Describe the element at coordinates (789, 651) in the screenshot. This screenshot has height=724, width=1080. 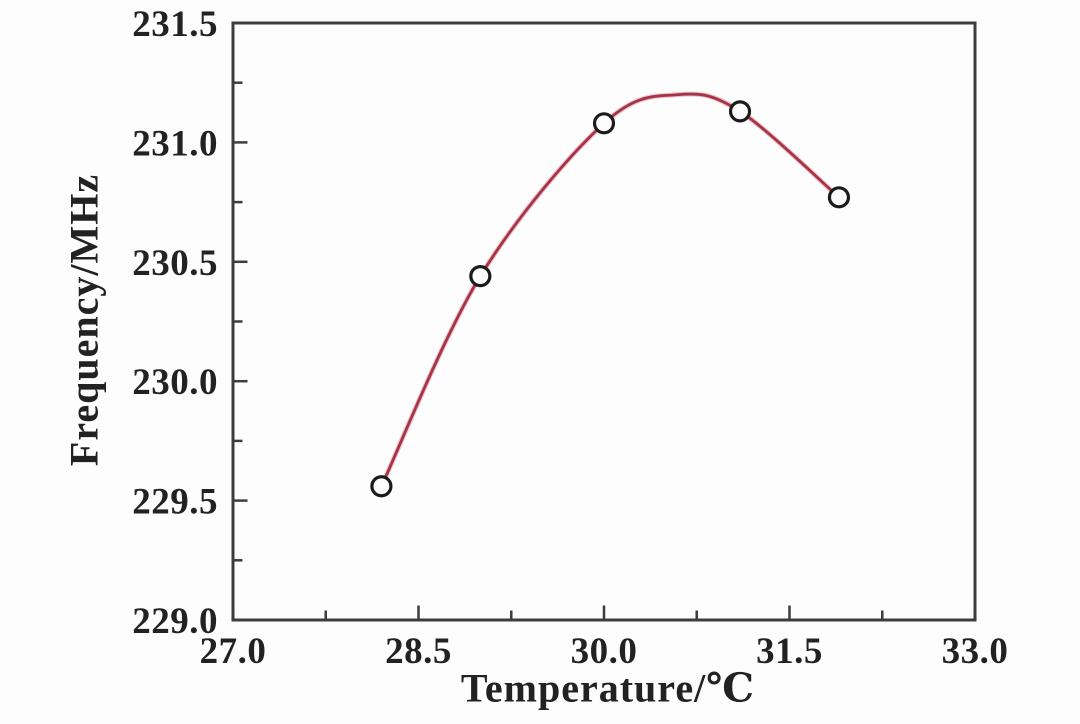
I see `x-tick-label: 31.5` at that location.